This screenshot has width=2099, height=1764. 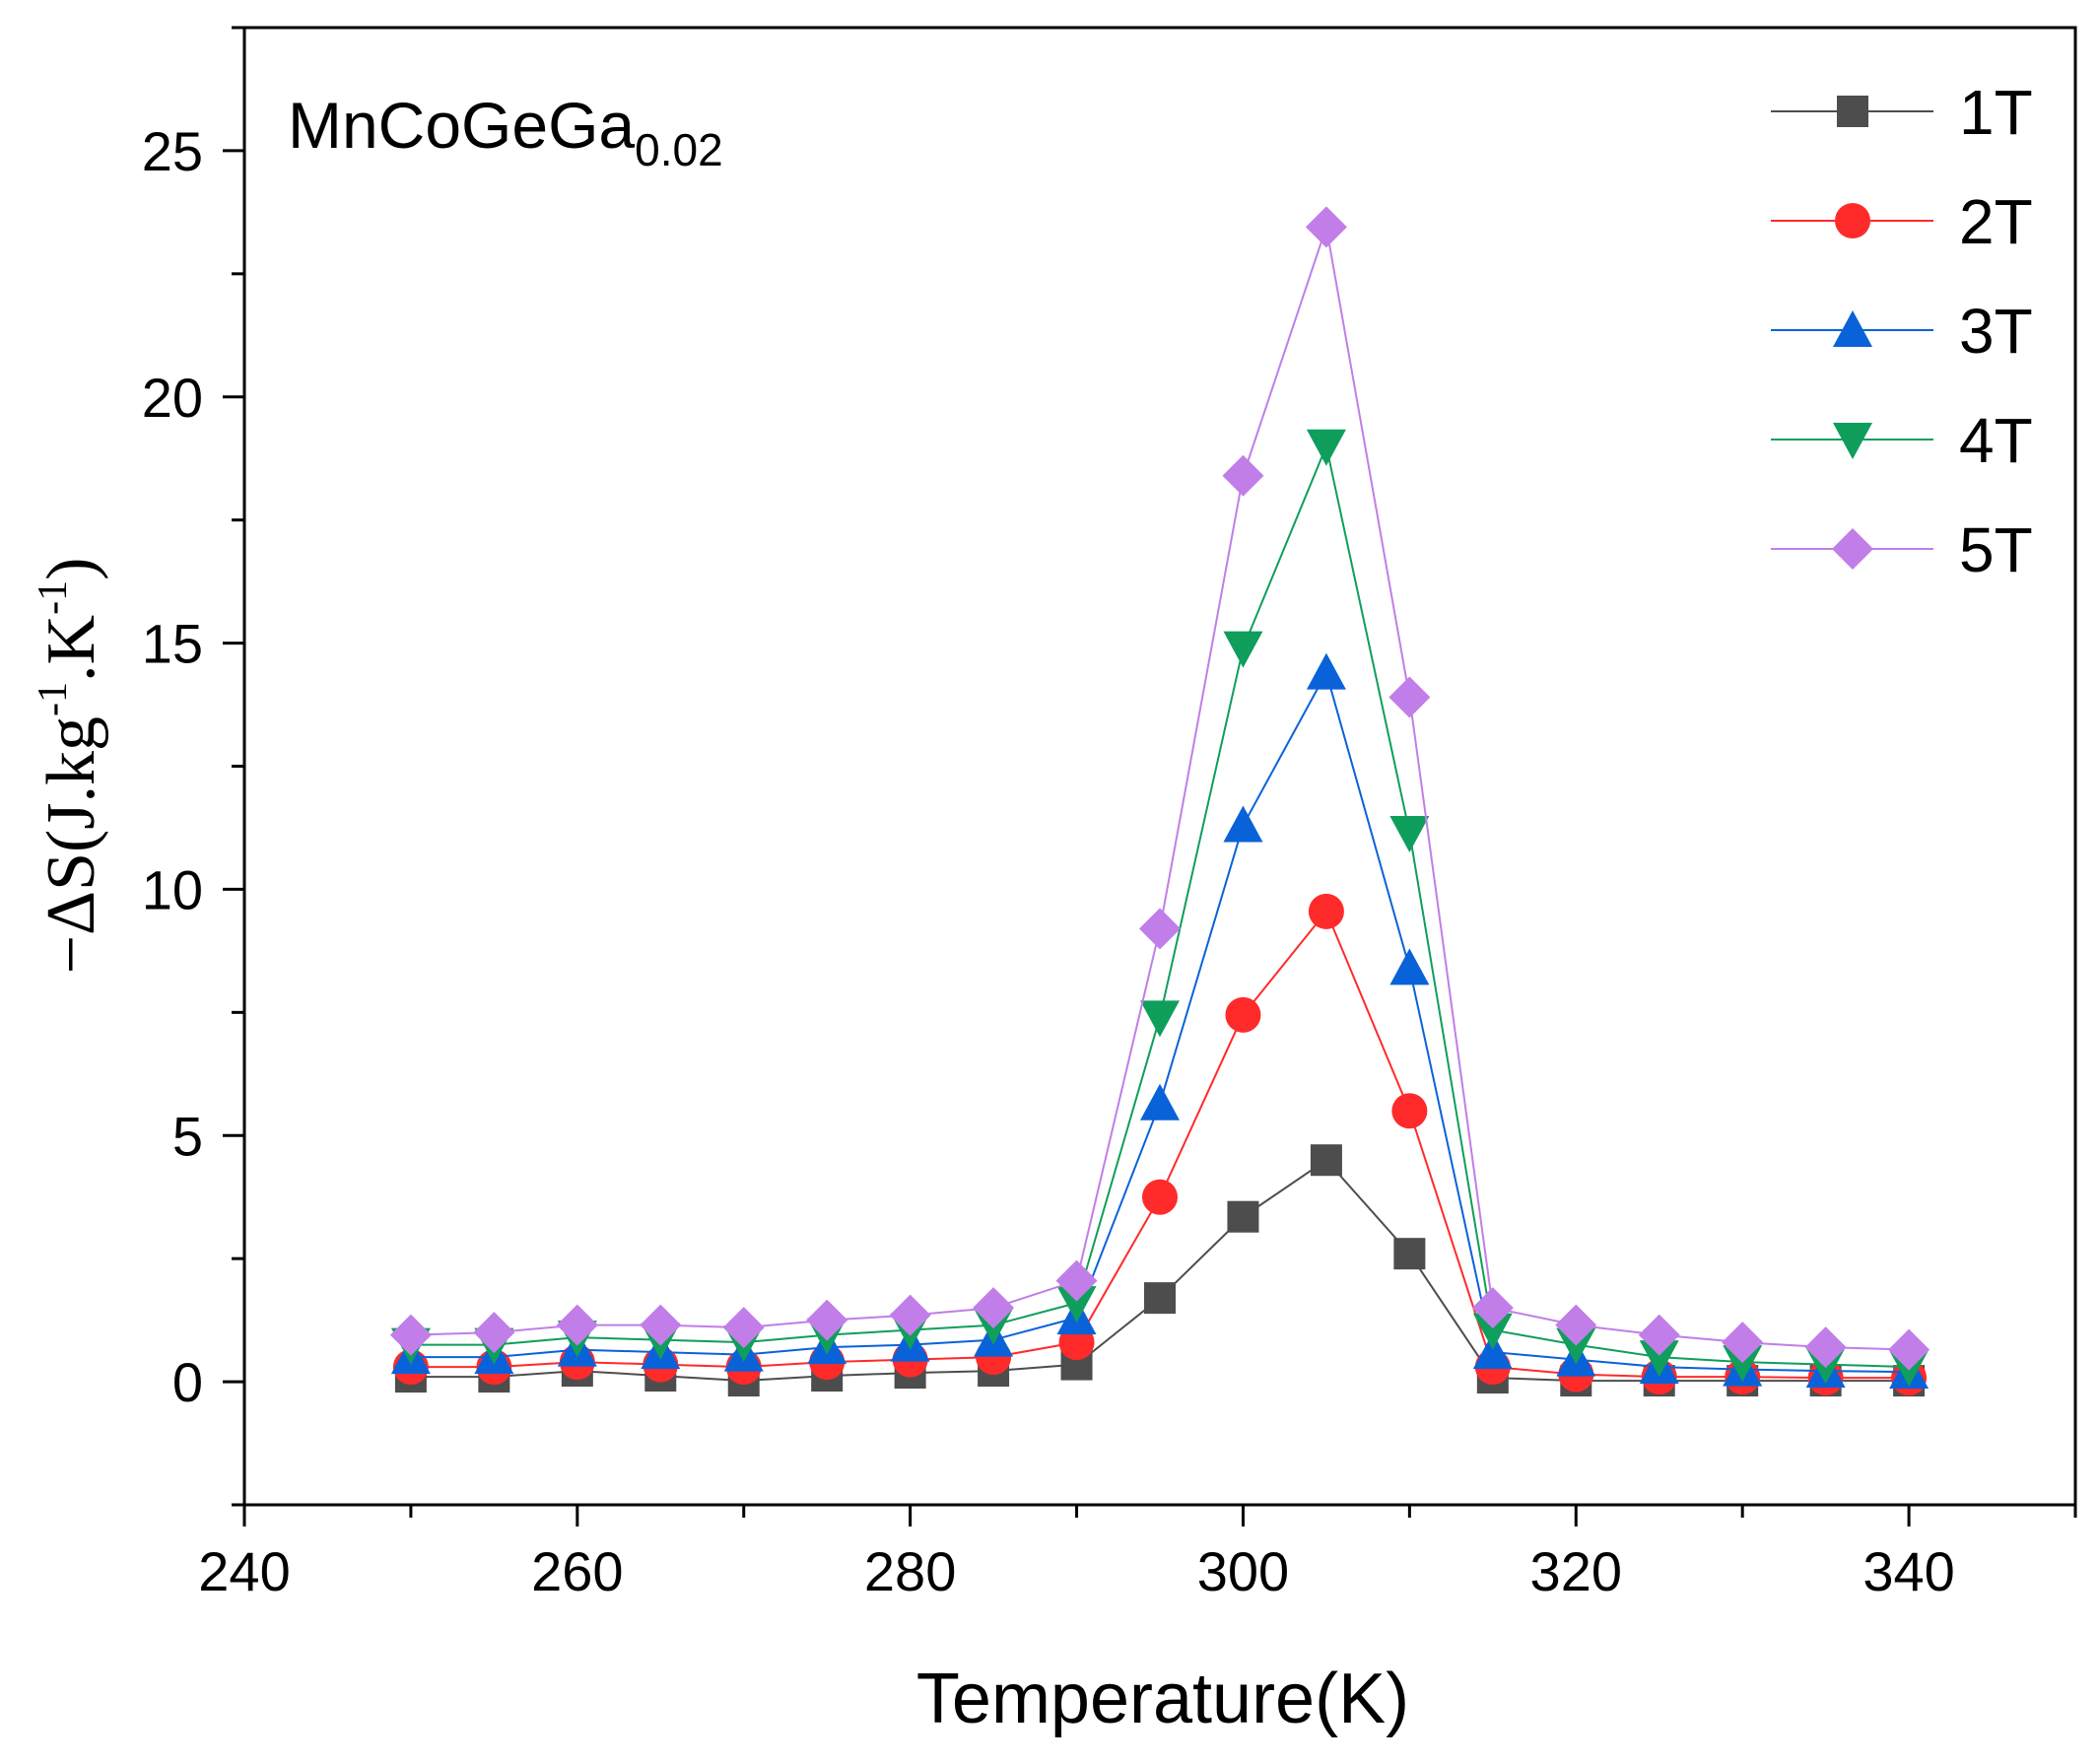 What do you see at coordinates (1902, 440) in the screenshot?
I see `legend-item-4T: 4T` at bounding box center [1902, 440].